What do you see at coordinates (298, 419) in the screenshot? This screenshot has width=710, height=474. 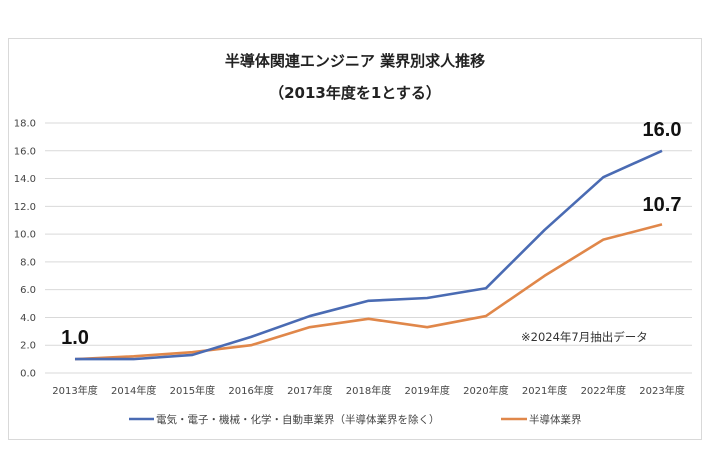 I see `legend-label: 電気・電子・機械・化学・自動車業界（半導体業界を除く）` at bounding box center [298, 419].